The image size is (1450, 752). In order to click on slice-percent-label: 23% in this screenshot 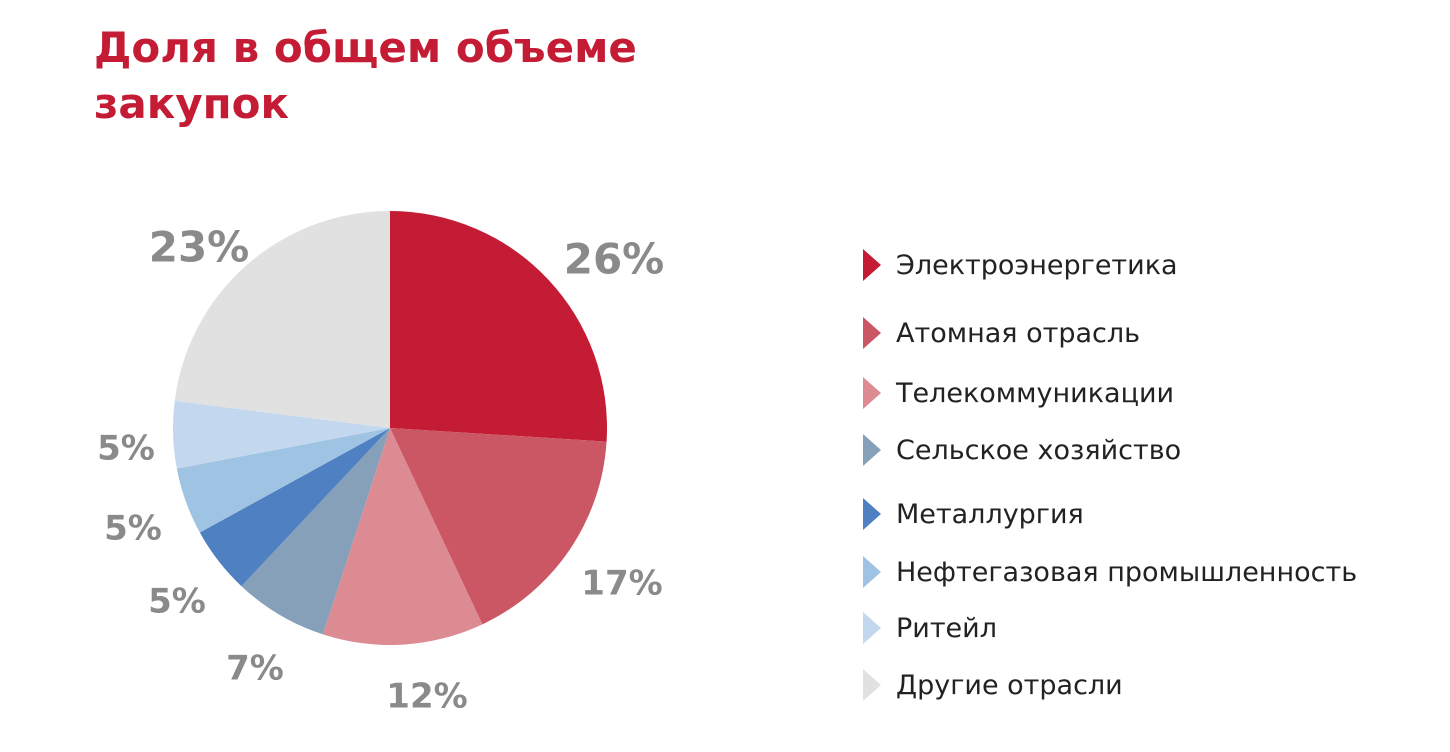, I will do `click(199, 247)`.